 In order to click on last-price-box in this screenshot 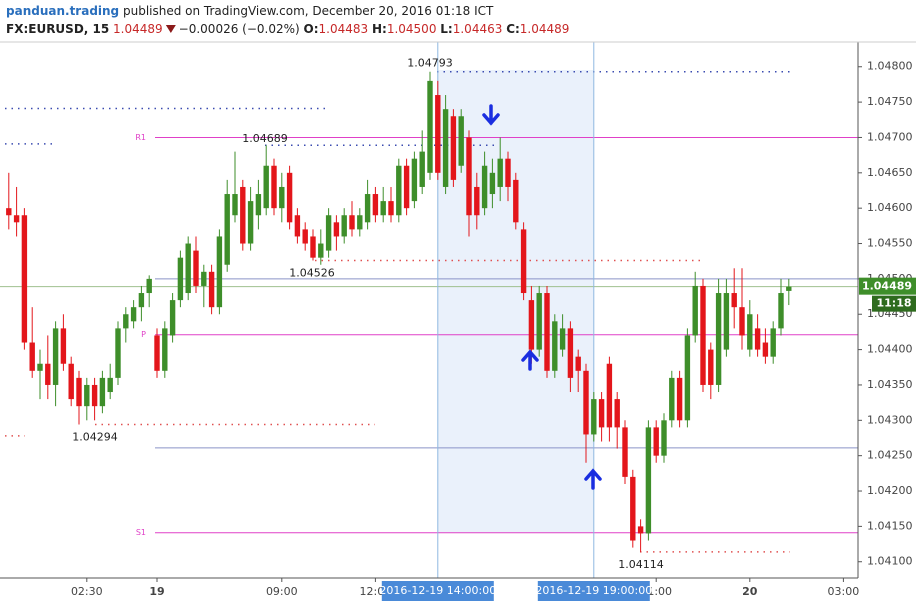, I will do `click(887, 286)`.